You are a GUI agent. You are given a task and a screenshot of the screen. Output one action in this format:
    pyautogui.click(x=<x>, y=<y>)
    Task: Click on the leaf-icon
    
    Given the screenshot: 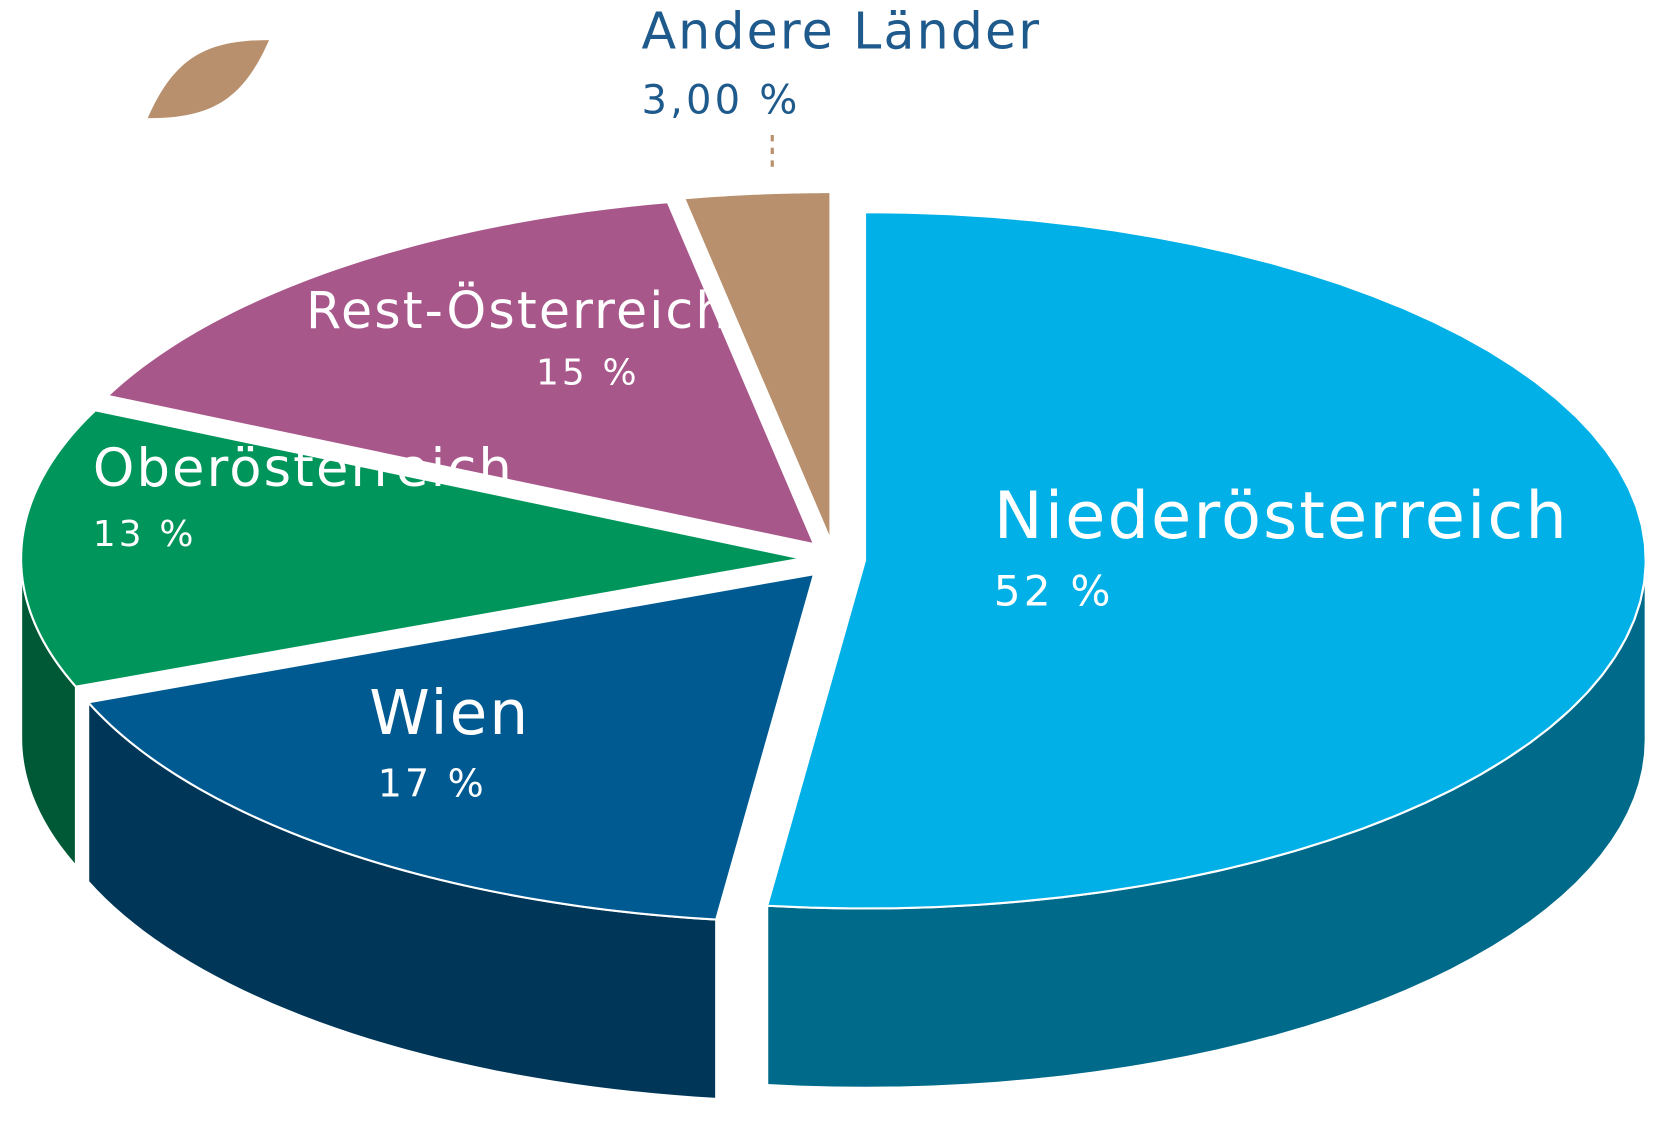 What is the action you would take?
    pyautogui.click(x=208, y=79)
    